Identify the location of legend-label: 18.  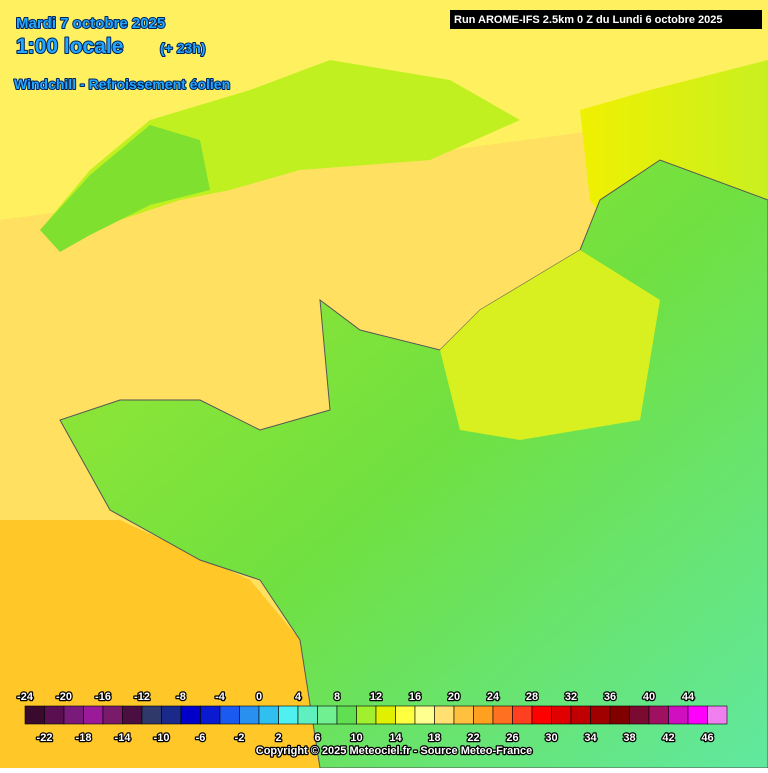
(434, 738).